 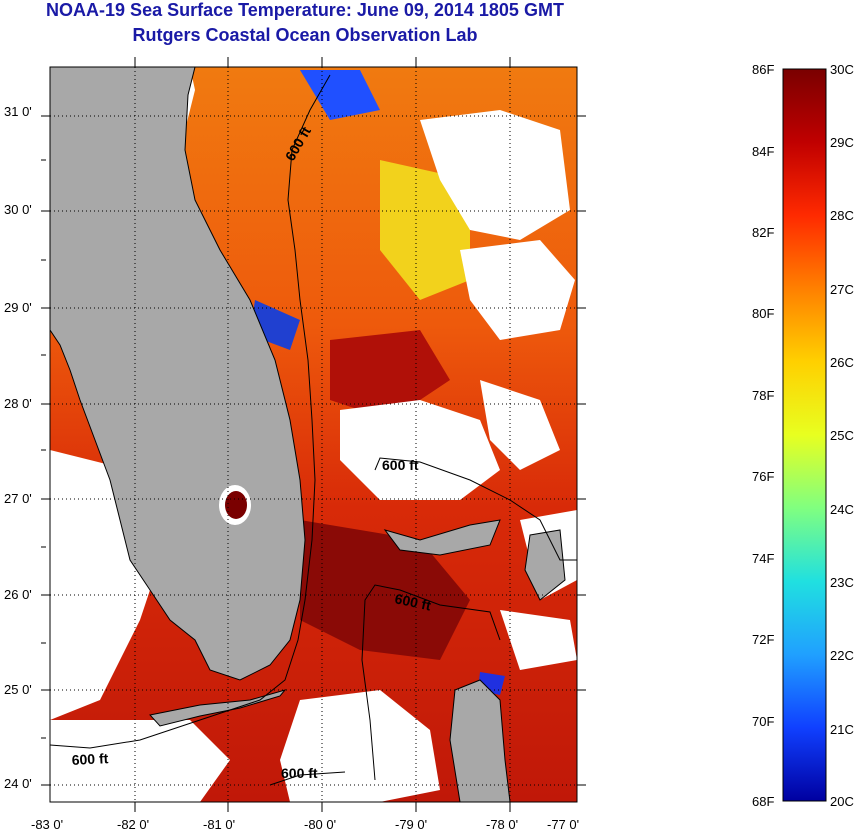 I want to click on lat-label: 30 0', so click(x=18, y=209).